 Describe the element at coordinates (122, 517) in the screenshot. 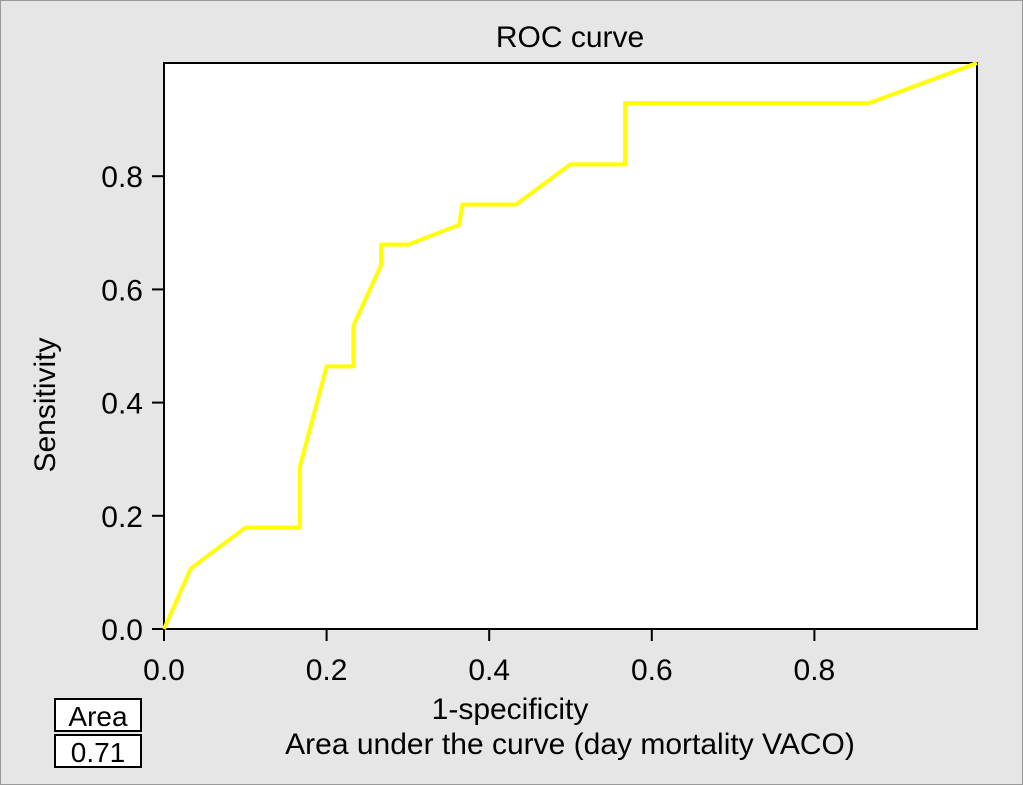

I see `y-tick-label: 0.2` at that location.